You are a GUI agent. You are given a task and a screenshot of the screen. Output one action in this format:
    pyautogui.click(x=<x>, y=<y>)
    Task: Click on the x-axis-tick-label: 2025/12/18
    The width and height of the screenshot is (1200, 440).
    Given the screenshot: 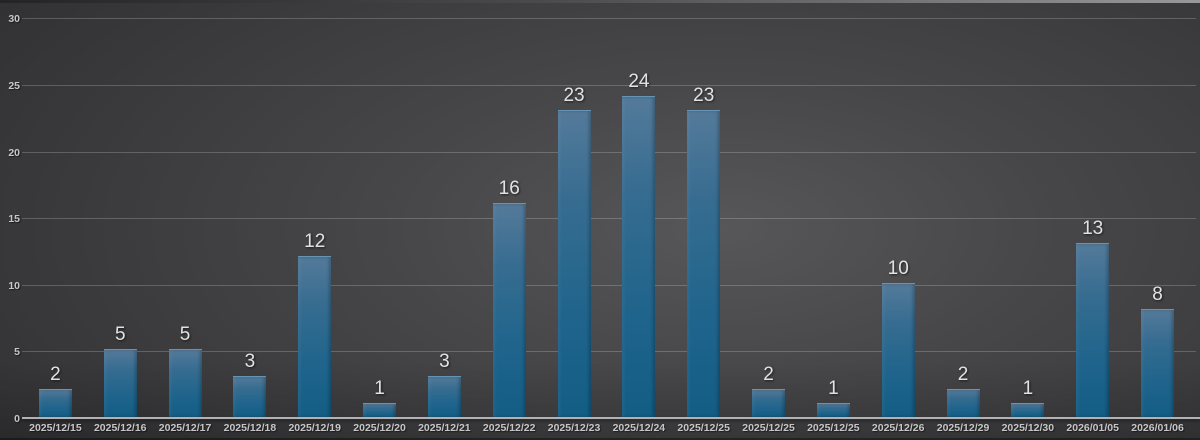 What is the action you would take?
    pyautogui.click(x=250, y=428)
    